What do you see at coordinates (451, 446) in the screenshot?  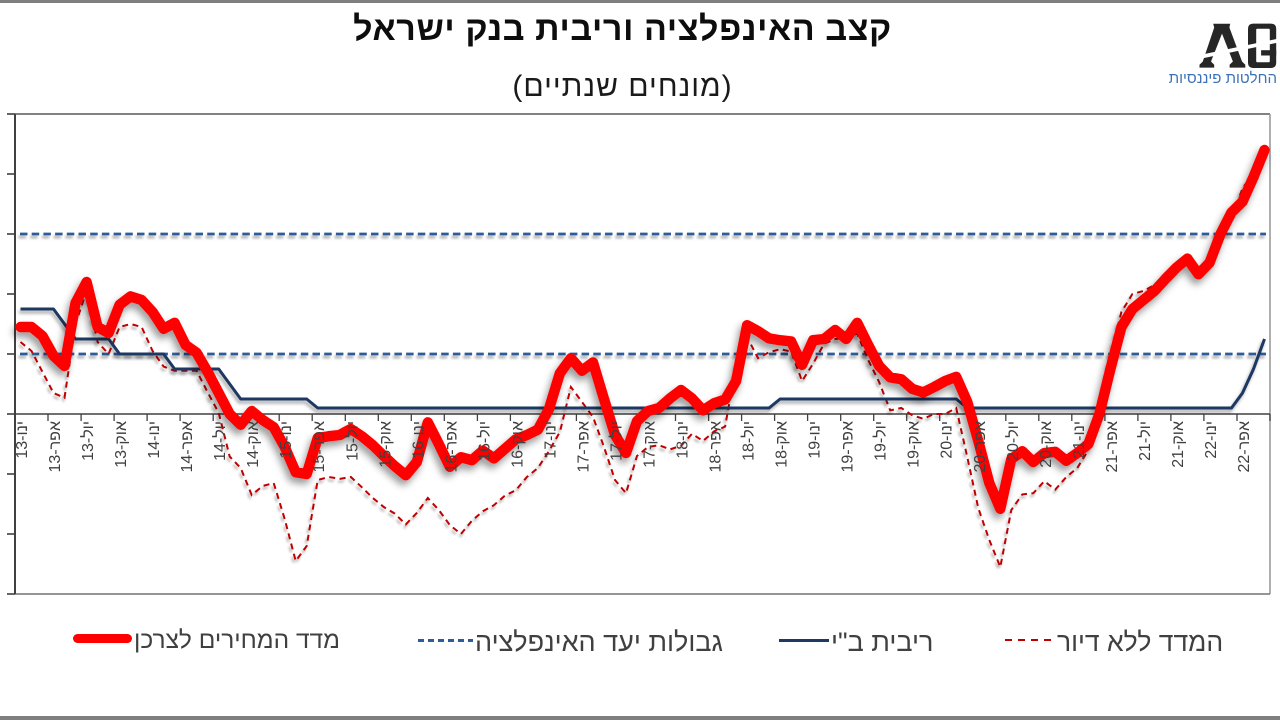 I see `svg-text: אפר-16` at bounding box center [451, 446].